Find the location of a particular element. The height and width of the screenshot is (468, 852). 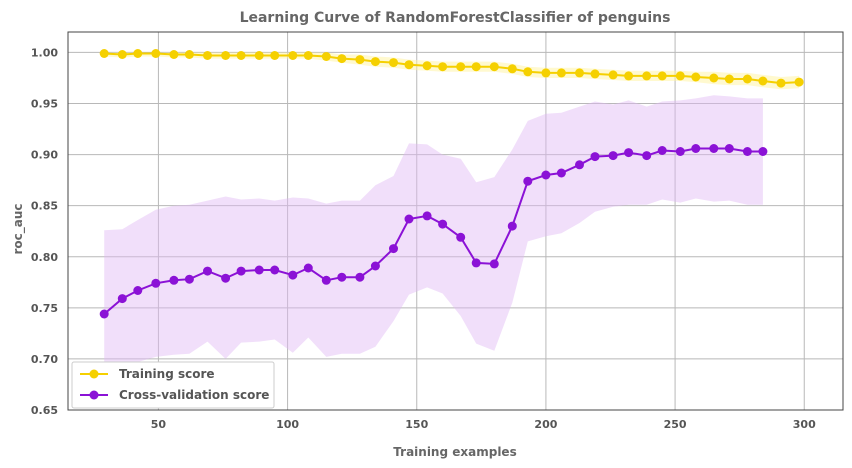

y-tick-label: 0.65 is located at coordinates (44, 410).